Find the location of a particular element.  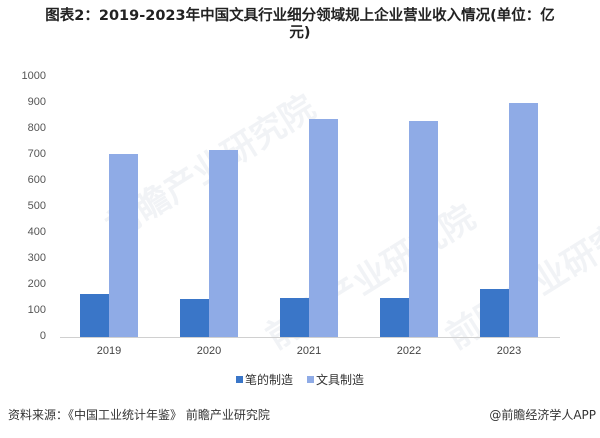

x-tick-label: 2022 is located at coordinates (409, 351).